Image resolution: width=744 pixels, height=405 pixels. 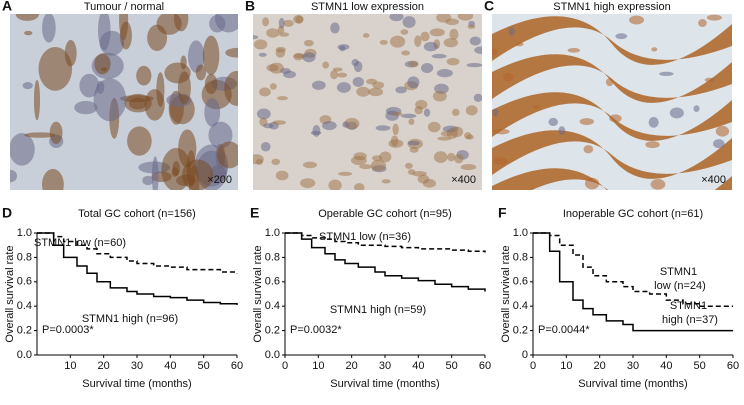 What do you see at coordinates (385, 366) in the screenshot?
I see `x-tick-label: 30` at bounding box center [385, 366].